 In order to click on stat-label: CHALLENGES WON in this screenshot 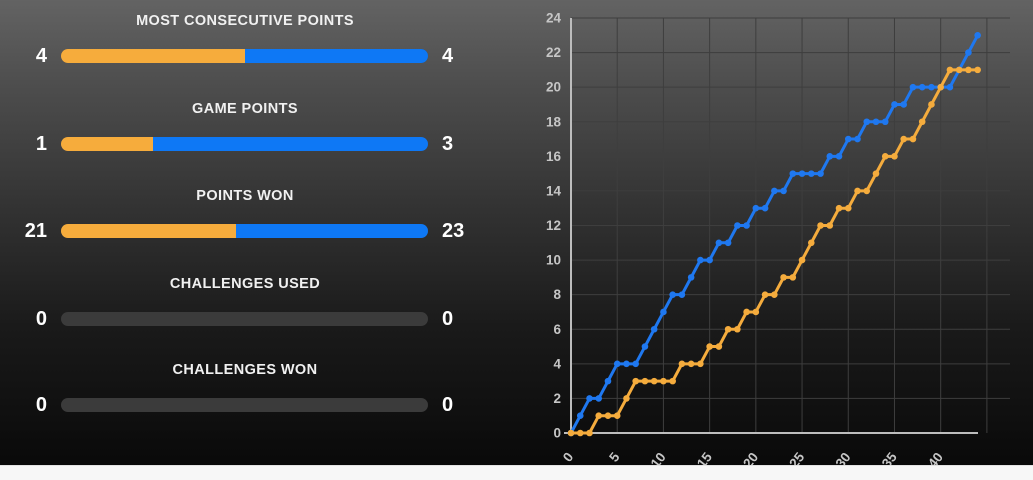, I will do `click(245, 370)`.